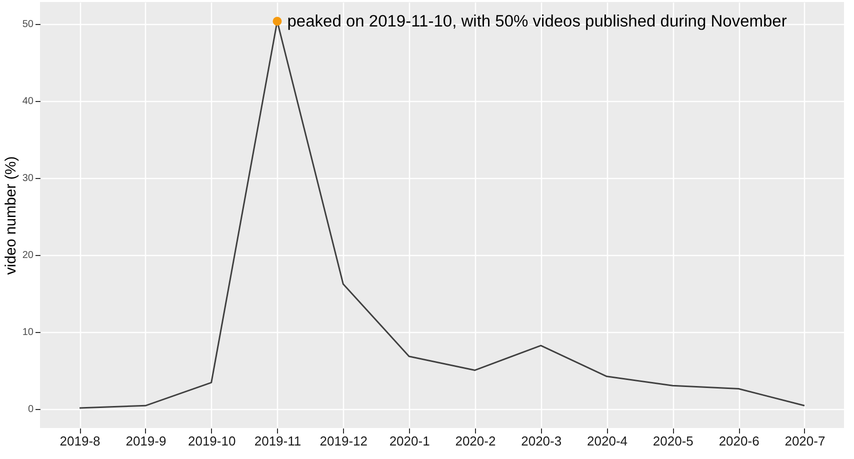 This screenshot has width=854, height=459. Describe the element at coordinates (146, 441) in the screenshot. I see `x-tick-label: 2019-9` at that location.